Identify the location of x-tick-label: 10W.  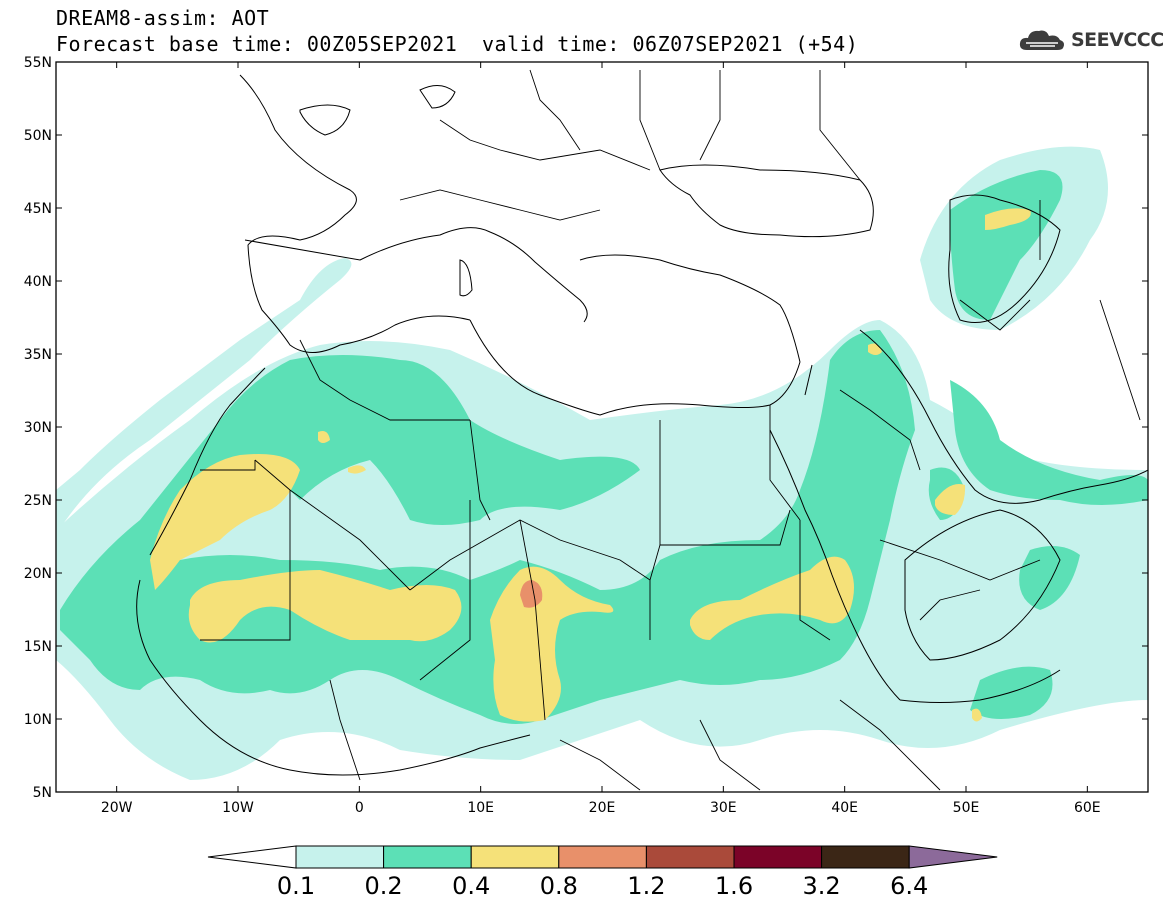
(238, 808).